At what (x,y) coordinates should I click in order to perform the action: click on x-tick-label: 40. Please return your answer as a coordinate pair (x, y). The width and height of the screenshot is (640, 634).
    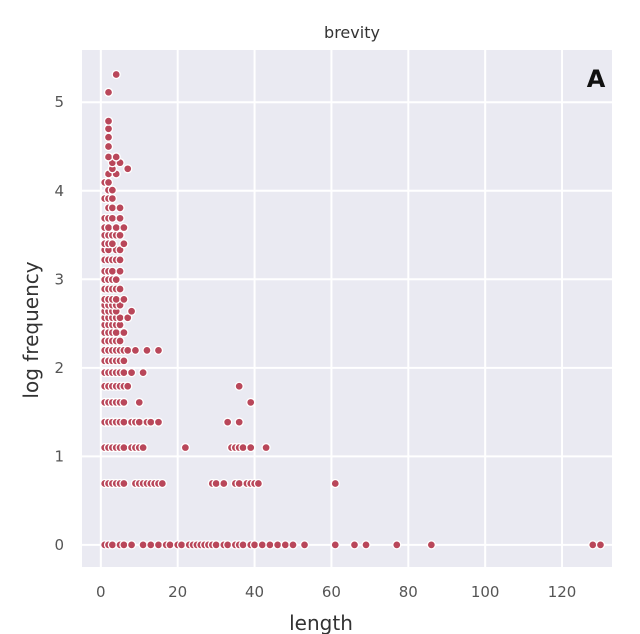
    Looking at the image, I should click on (254, 592).